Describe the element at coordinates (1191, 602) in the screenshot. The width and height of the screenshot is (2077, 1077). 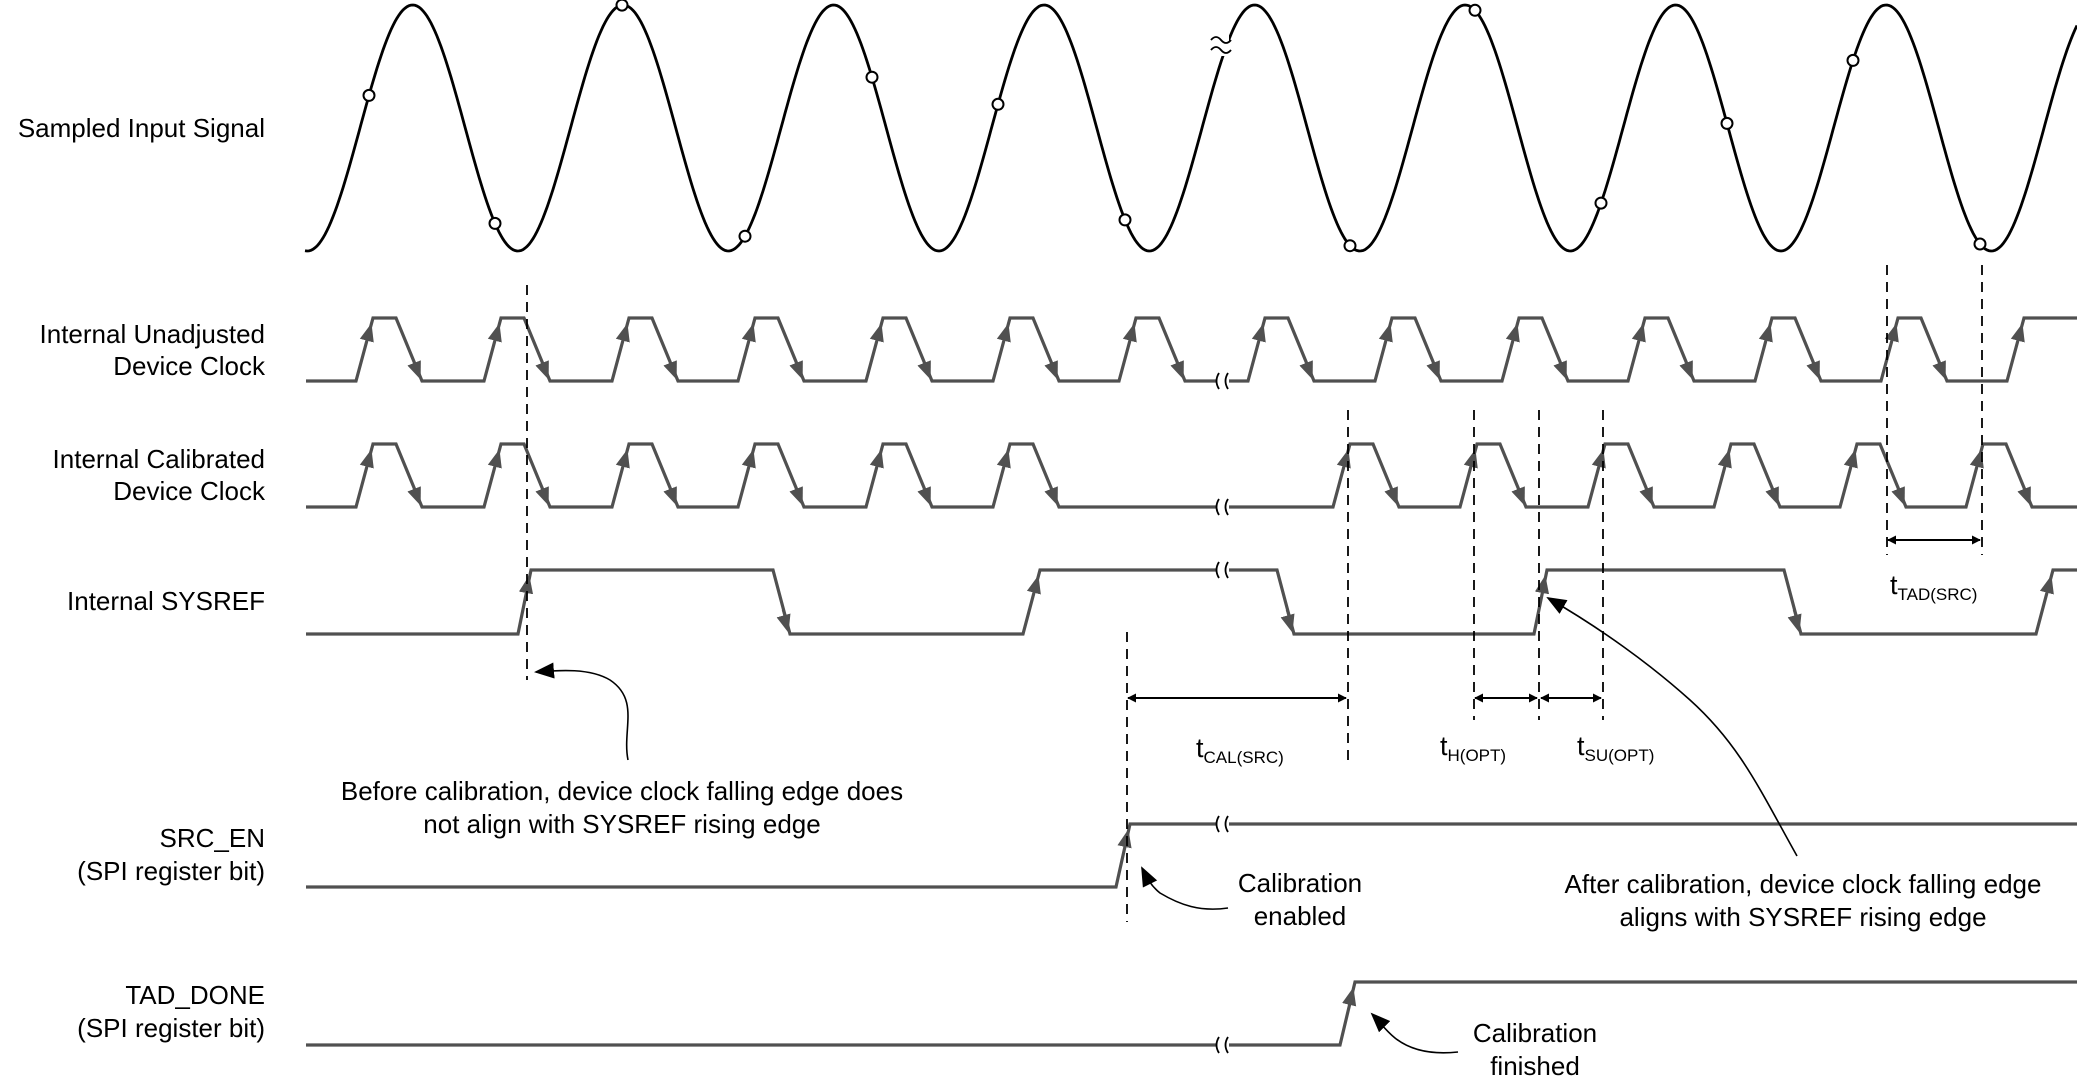
I see `sysref-trace` at that location.